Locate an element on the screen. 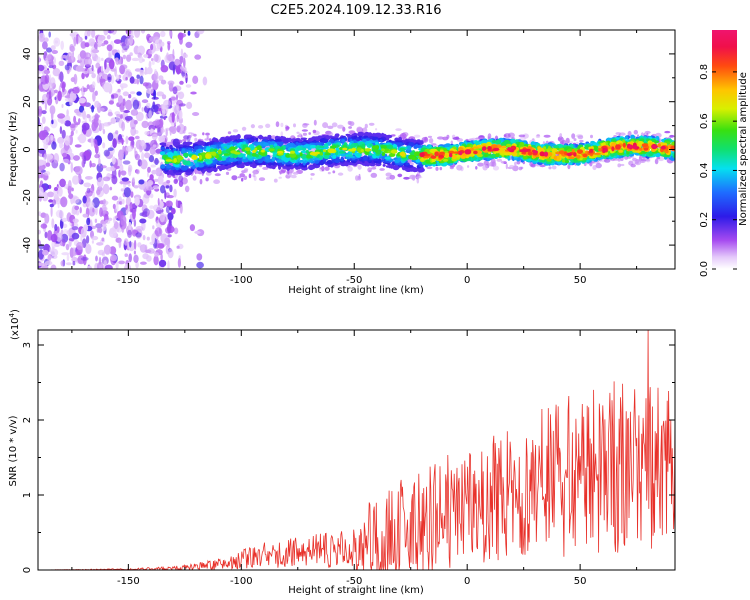  snr-scale-exponent: 4 is located at coordinates (12, 314).